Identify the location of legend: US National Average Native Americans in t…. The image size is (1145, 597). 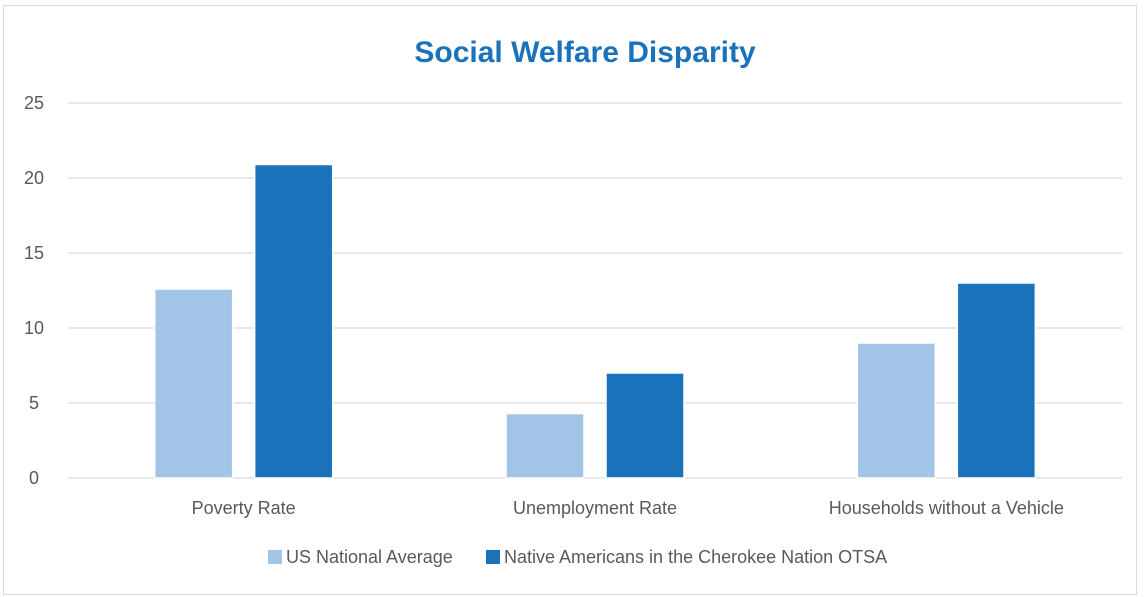
(577, 557).